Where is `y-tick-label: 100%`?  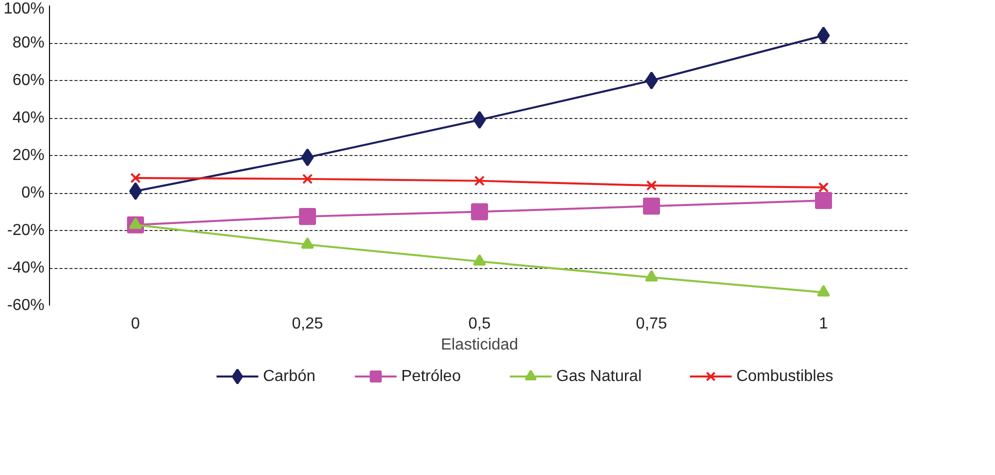 y-tick-label: 100% is located at coordinates (24, 9).